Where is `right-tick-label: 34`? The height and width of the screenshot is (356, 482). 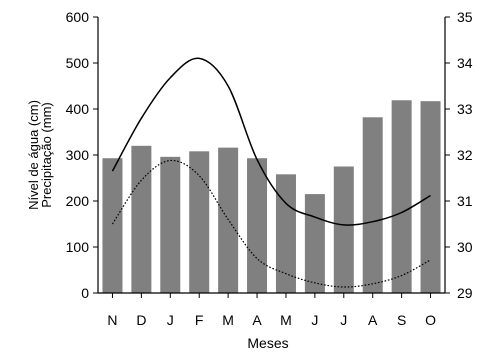
right-tick-label: 34 is located at coordinates (465, 63).